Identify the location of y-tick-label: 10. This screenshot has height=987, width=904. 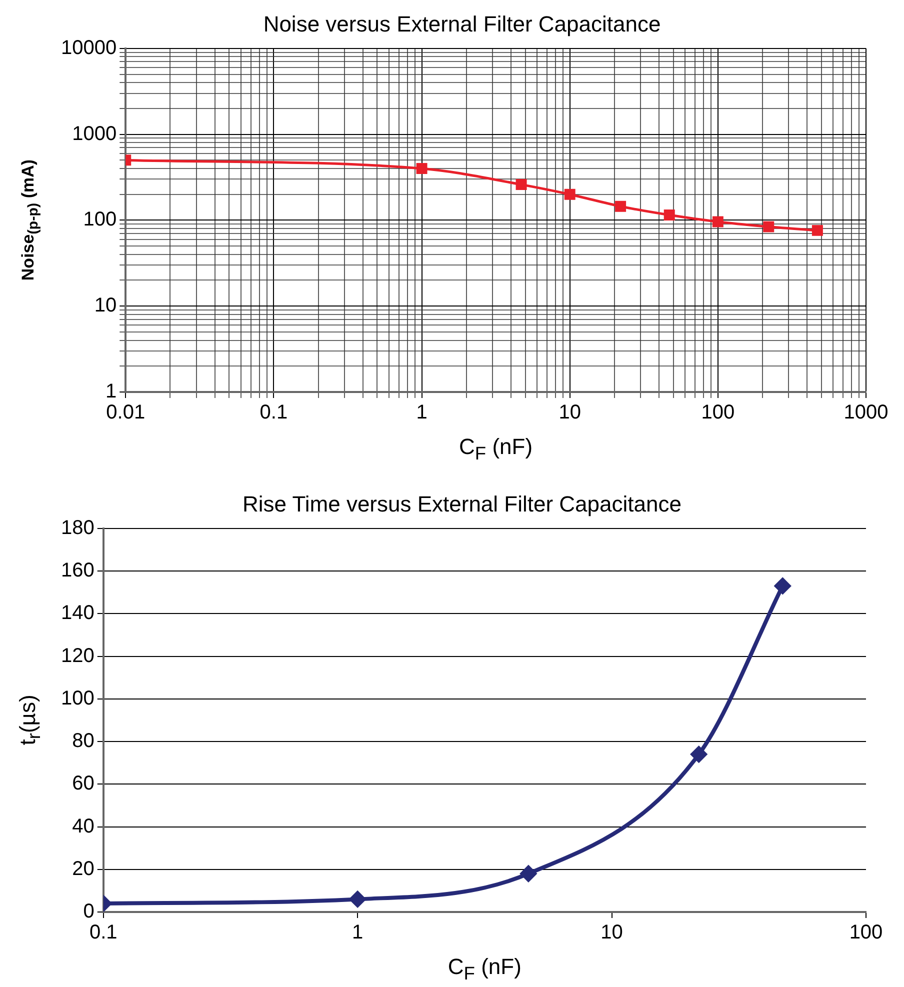
(105, 305).